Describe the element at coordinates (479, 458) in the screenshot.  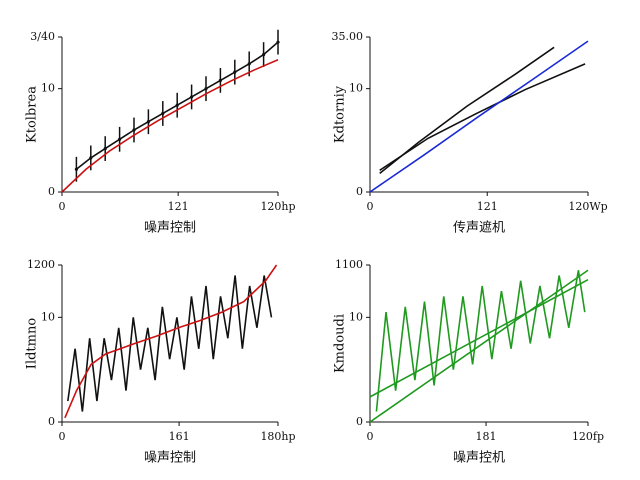
I see `x-axis-title: 噪声控机` at that location.